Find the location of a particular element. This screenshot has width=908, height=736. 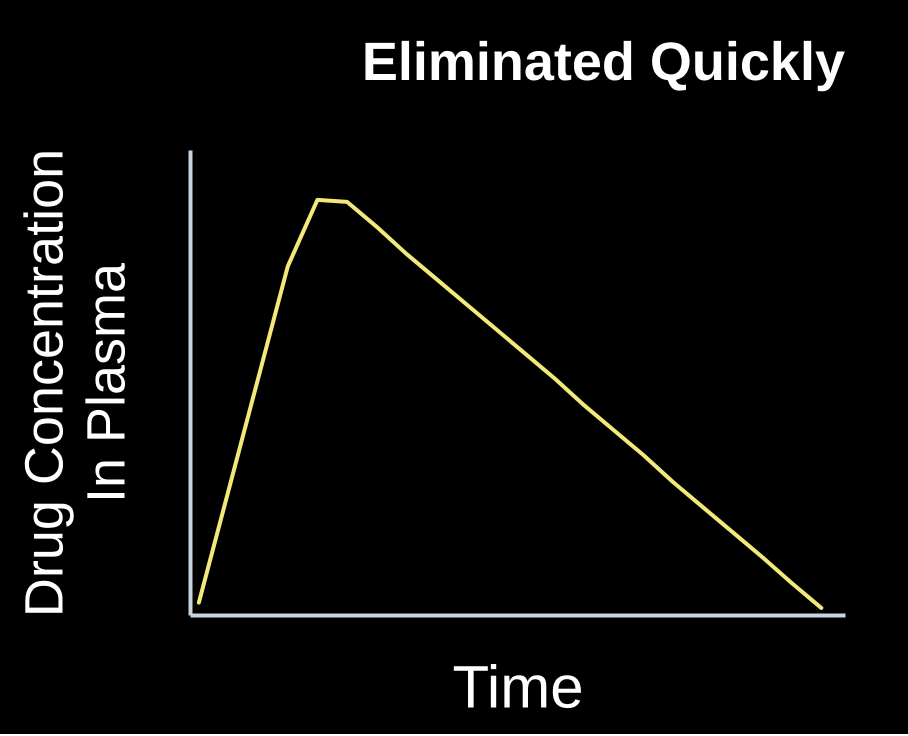

chart-title: Eliminated Quickly is located at coordinates (603, 62).